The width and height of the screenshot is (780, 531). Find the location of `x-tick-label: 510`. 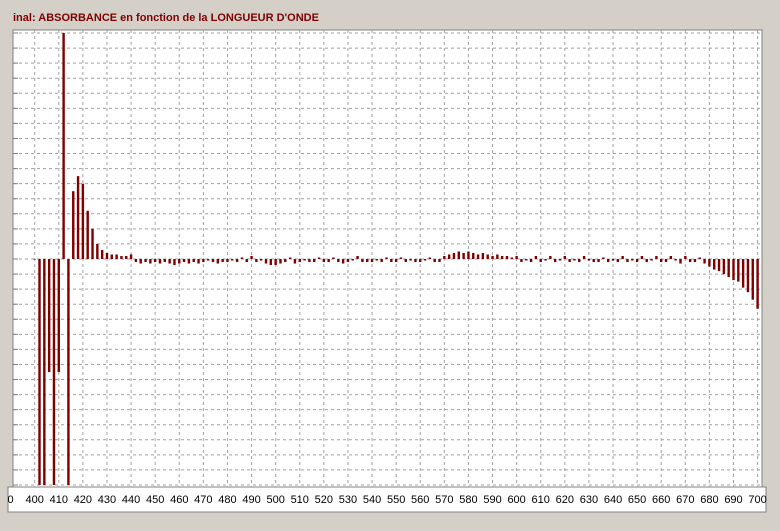

x-tick-label: 510 is located at coordinates (300, 500).